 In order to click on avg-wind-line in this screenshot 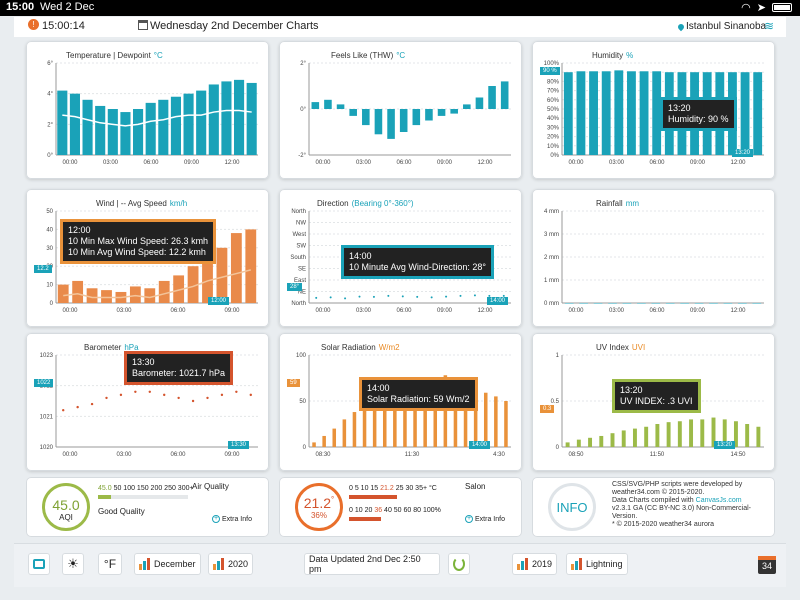, I will do `click(157, 284)`.